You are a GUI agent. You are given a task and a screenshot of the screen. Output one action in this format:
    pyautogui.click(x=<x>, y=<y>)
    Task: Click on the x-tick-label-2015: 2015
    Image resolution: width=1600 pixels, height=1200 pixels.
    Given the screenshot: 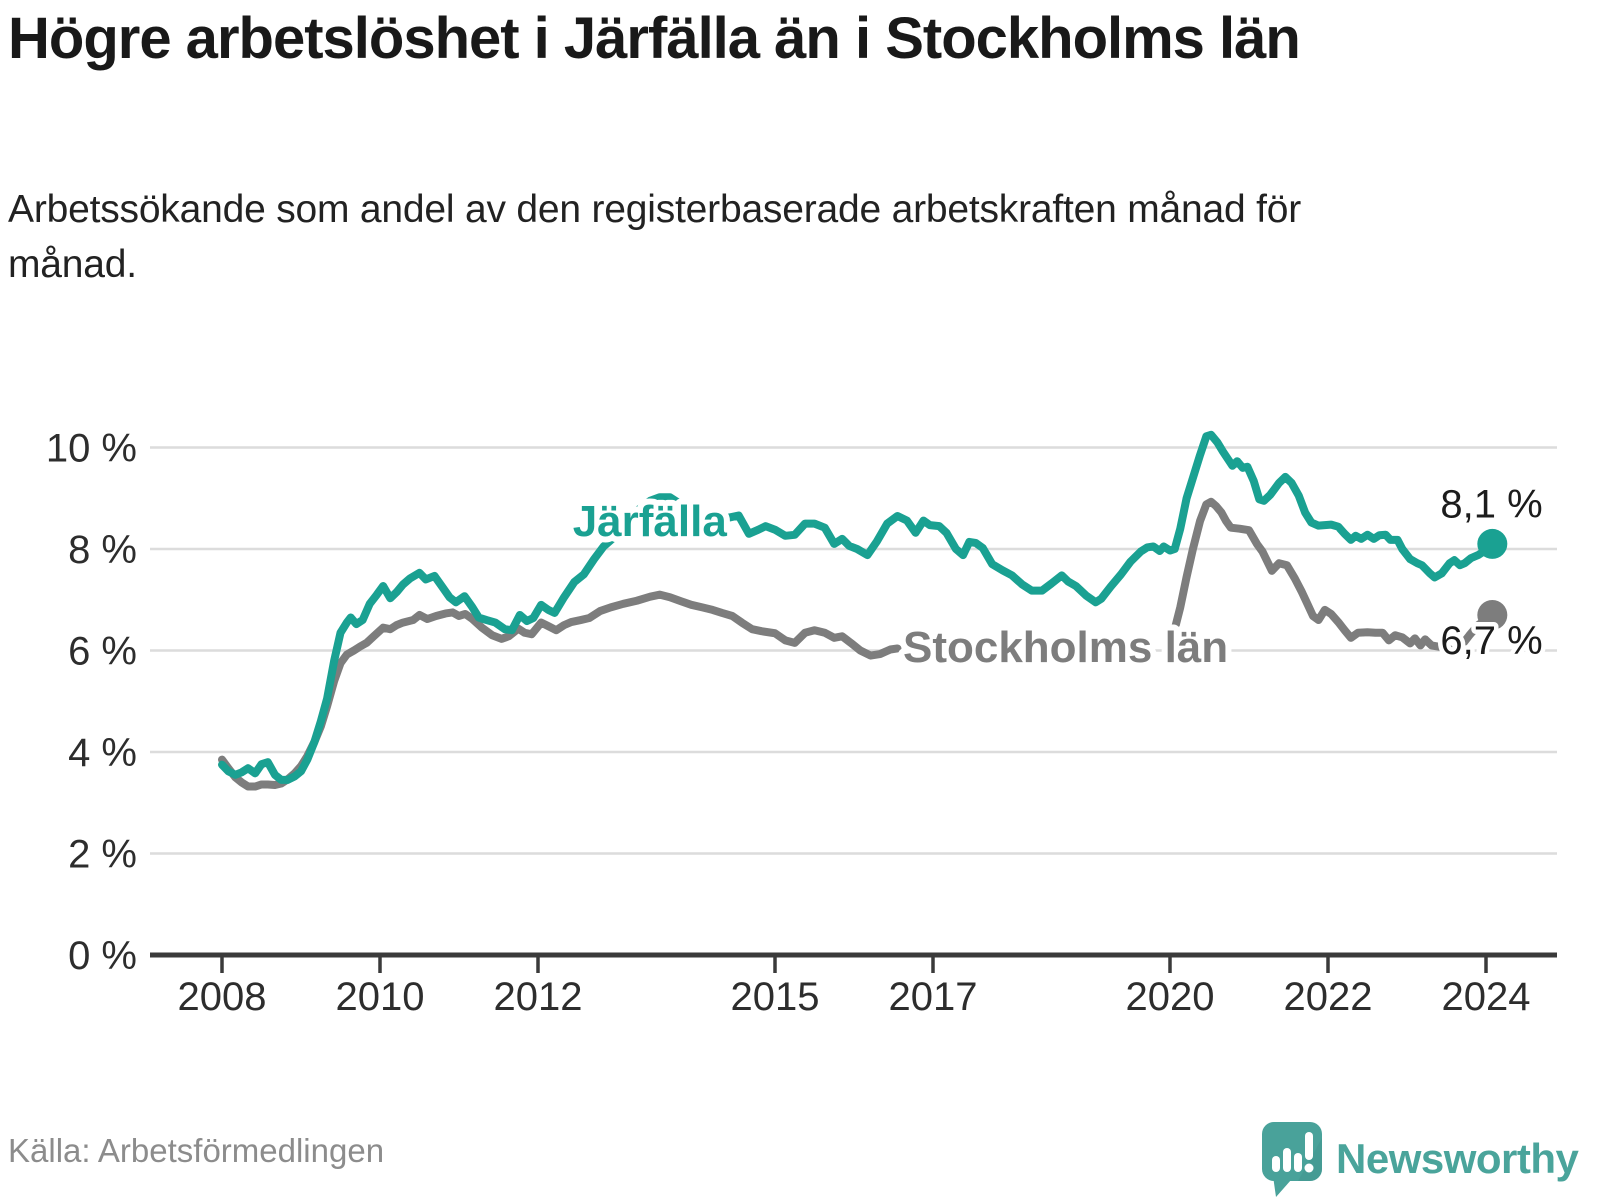 What is the action you would take?
    pyautogui.click(x=775, y=997)
    